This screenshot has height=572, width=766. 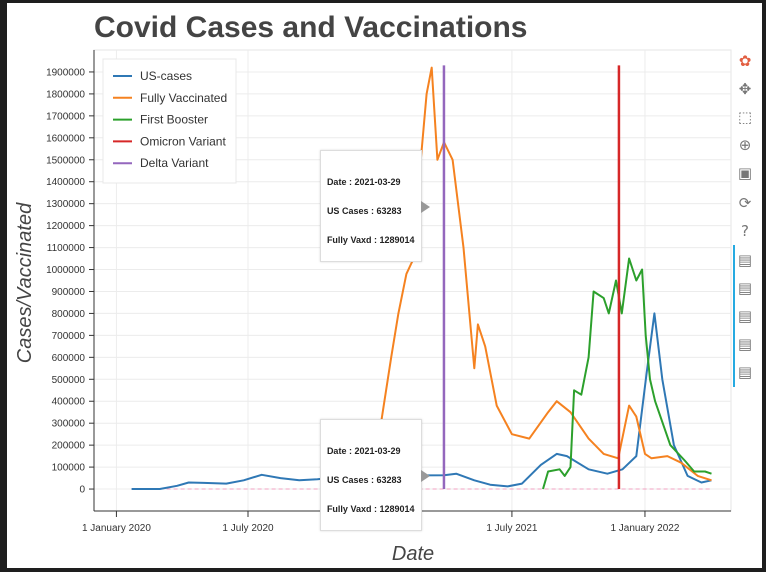 I want to click on legend-label: Omicron Variant, so click(x=183, y=141).